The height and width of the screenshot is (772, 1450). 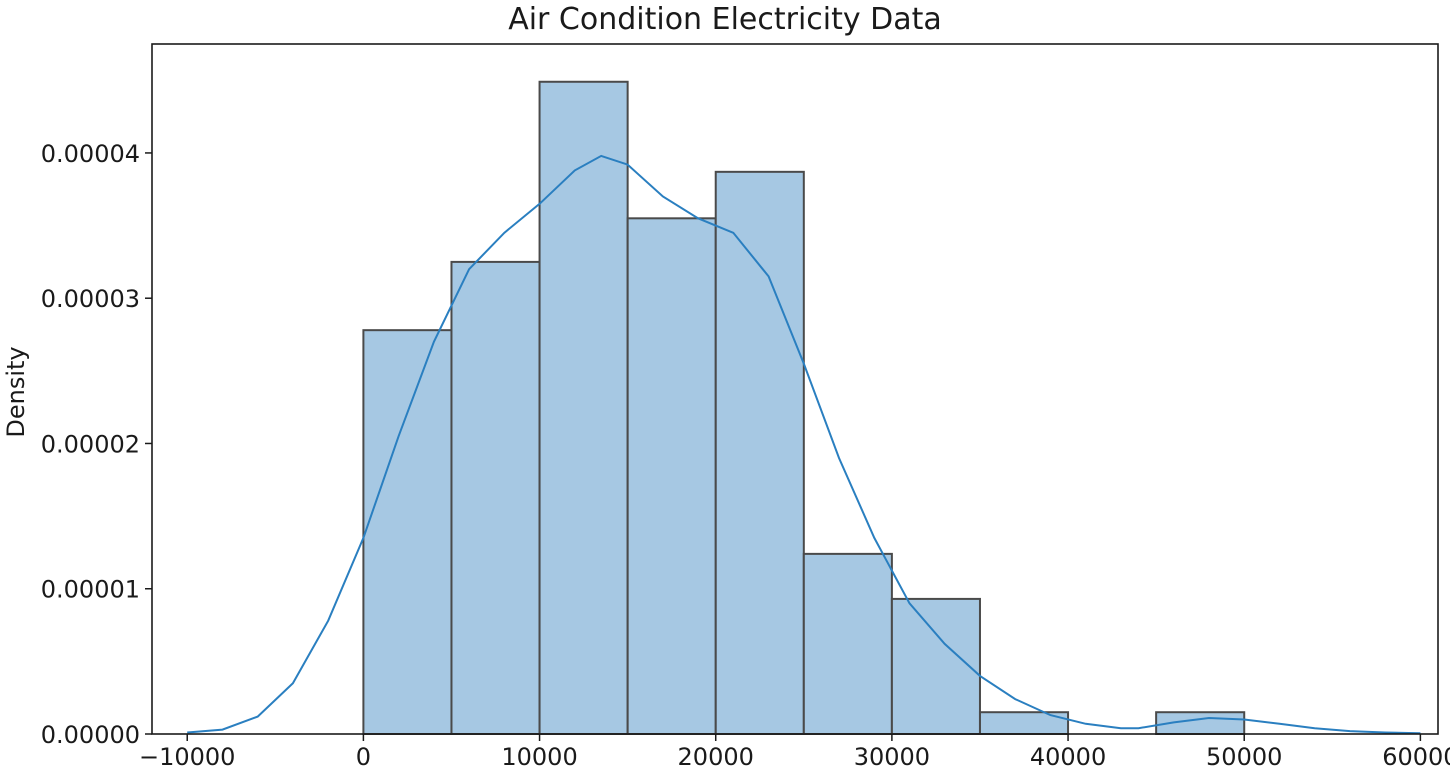 I want to click on x-tick-label: 20000, so click(x=716, y=757).